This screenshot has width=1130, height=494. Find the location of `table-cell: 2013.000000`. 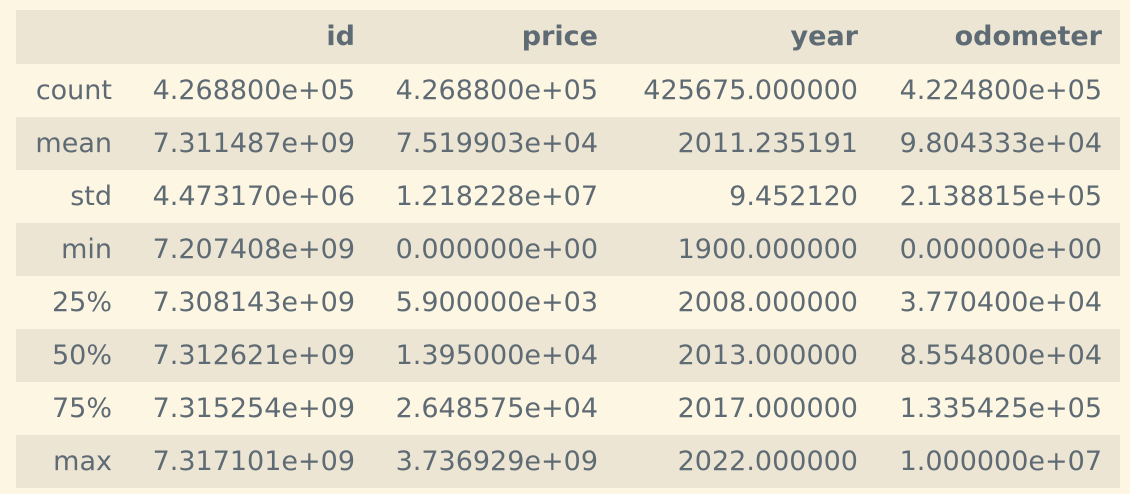

table-cell: 2013.000000 is located at coordinates (746, 355).